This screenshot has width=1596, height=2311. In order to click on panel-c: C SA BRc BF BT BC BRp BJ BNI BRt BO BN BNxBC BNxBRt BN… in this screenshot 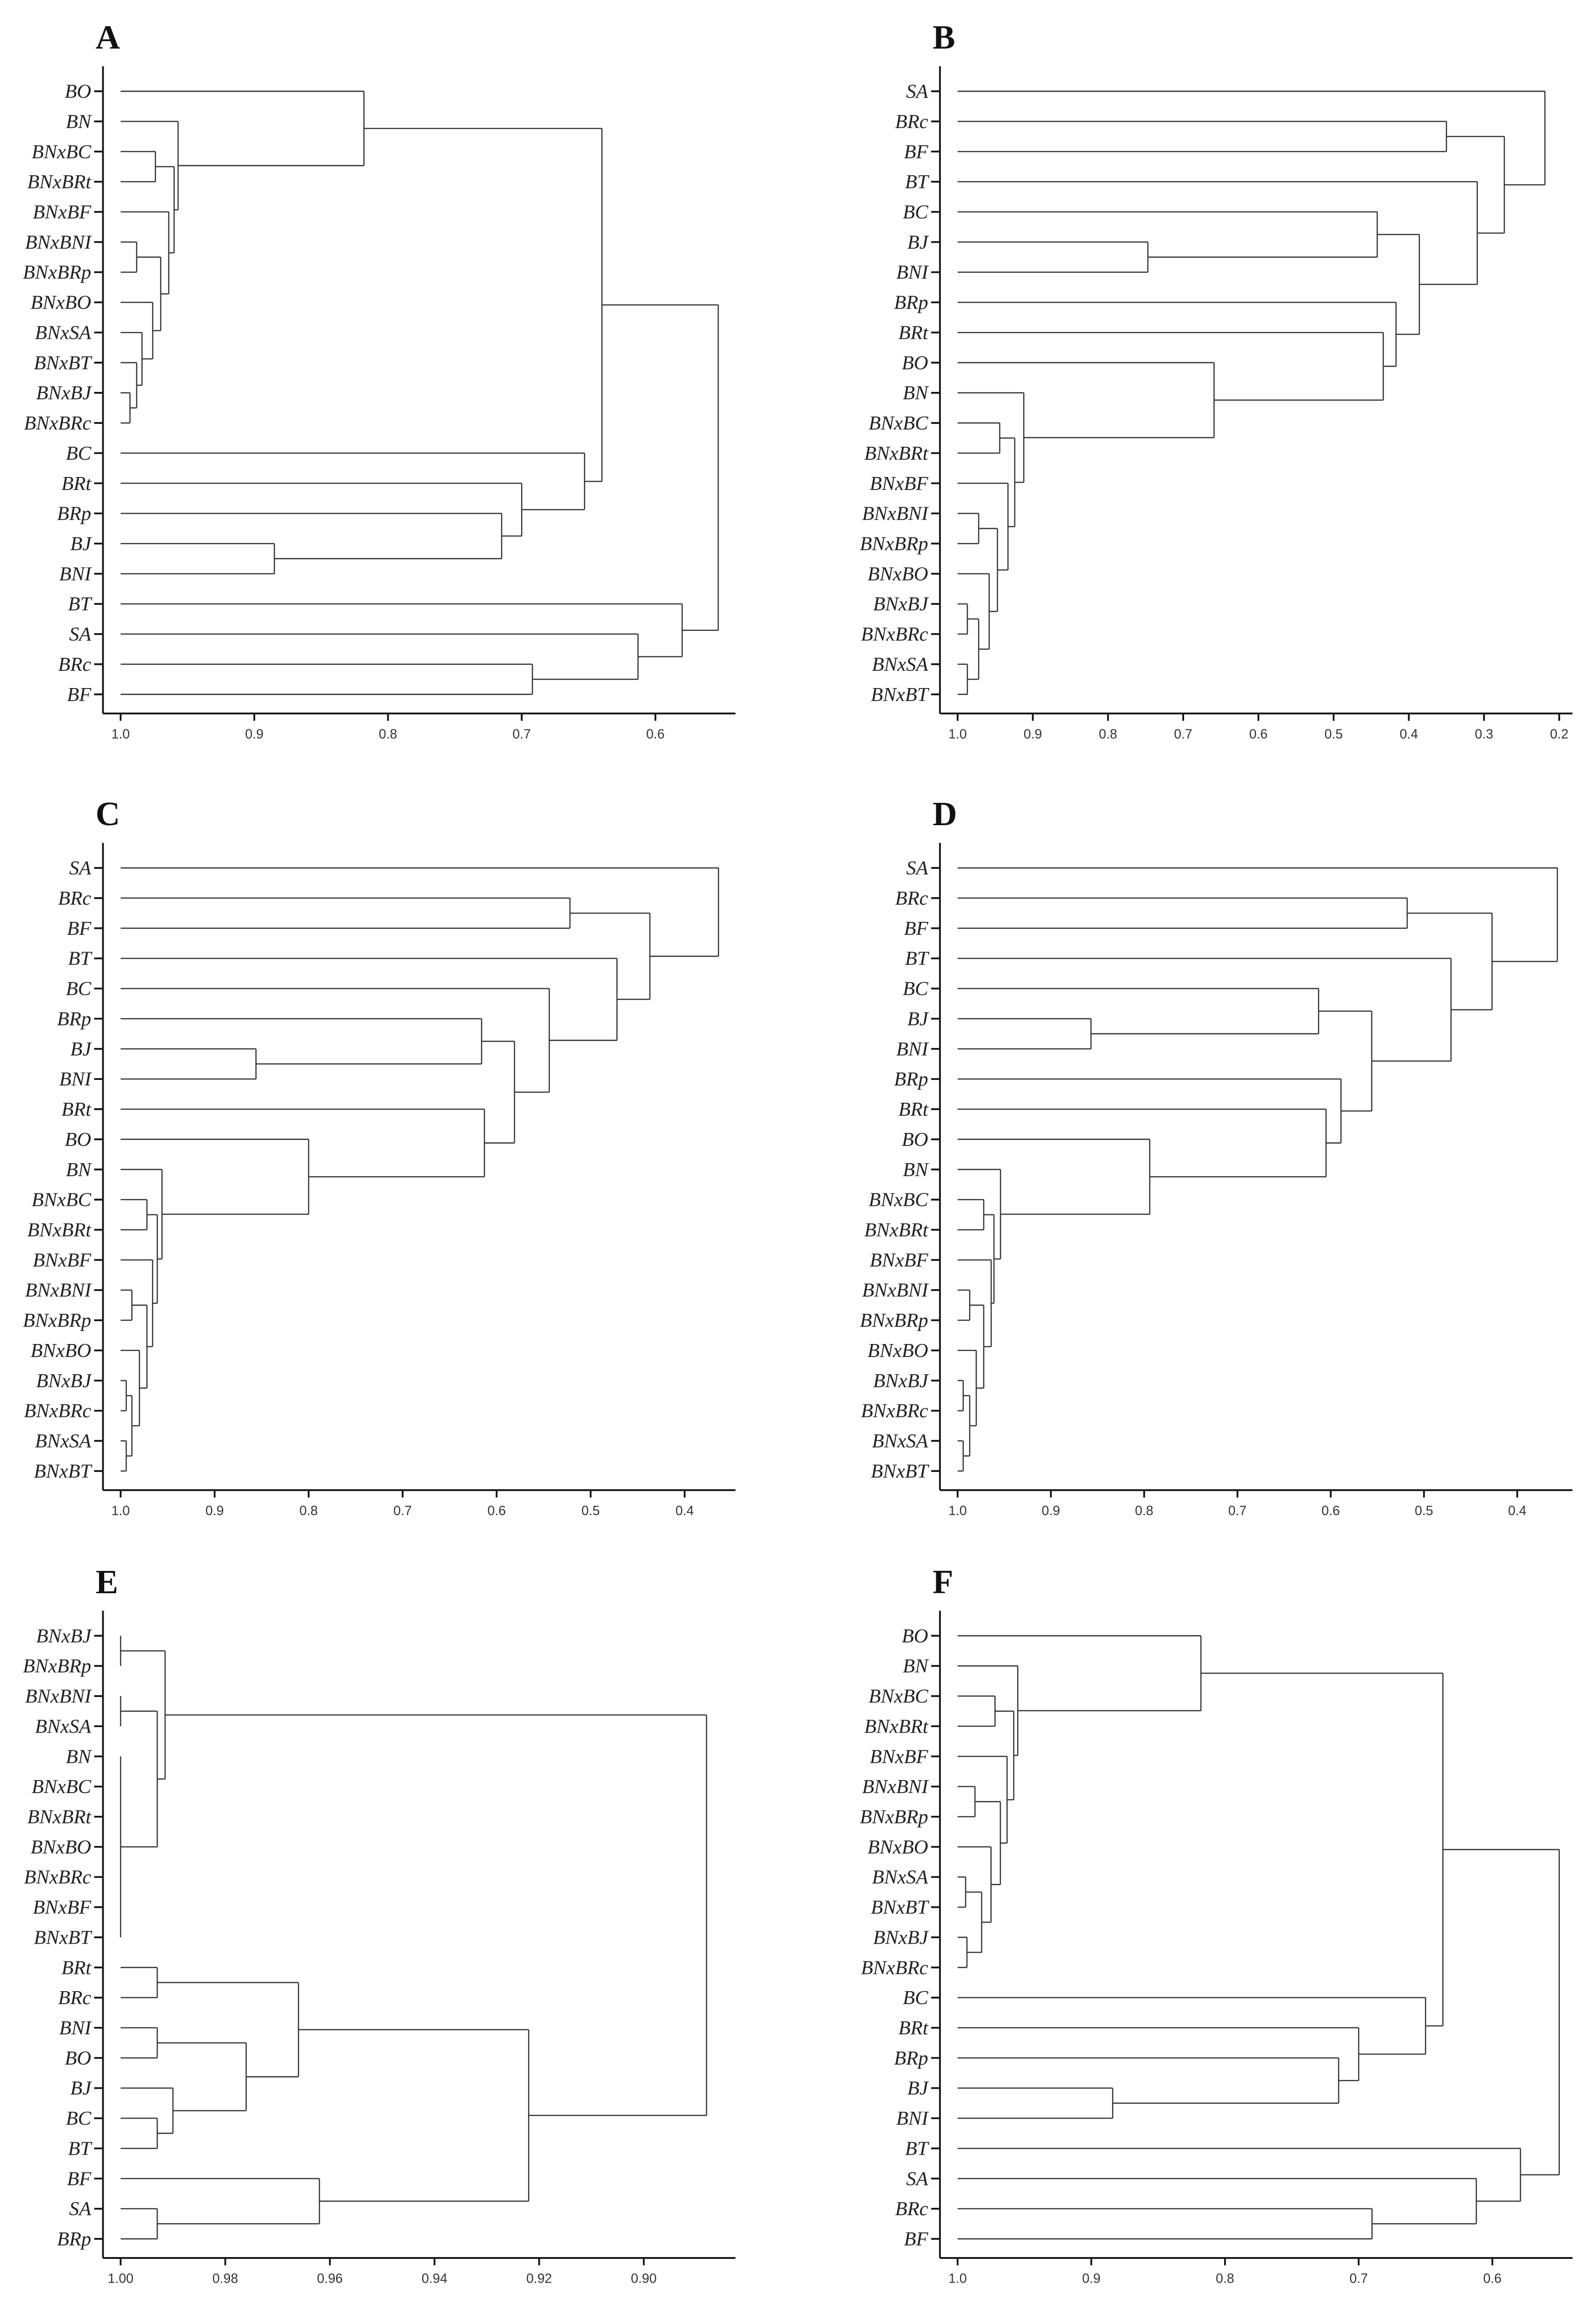, I will do `click(379, 1156)`.